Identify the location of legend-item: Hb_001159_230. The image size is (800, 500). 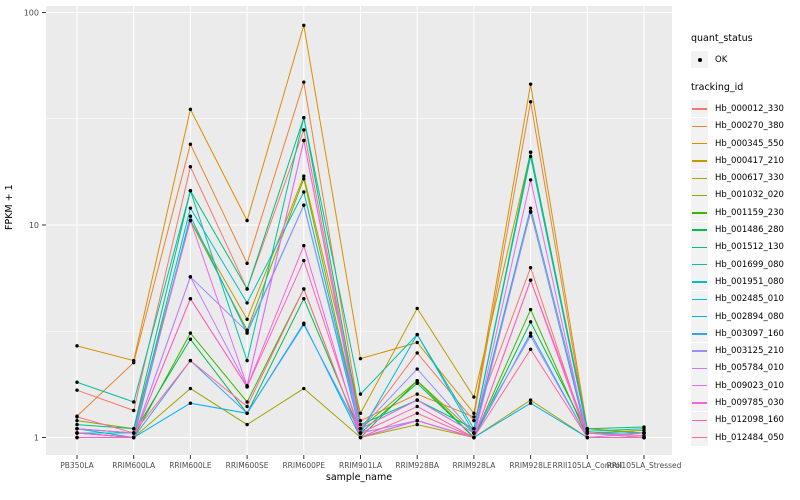
(745, 213).